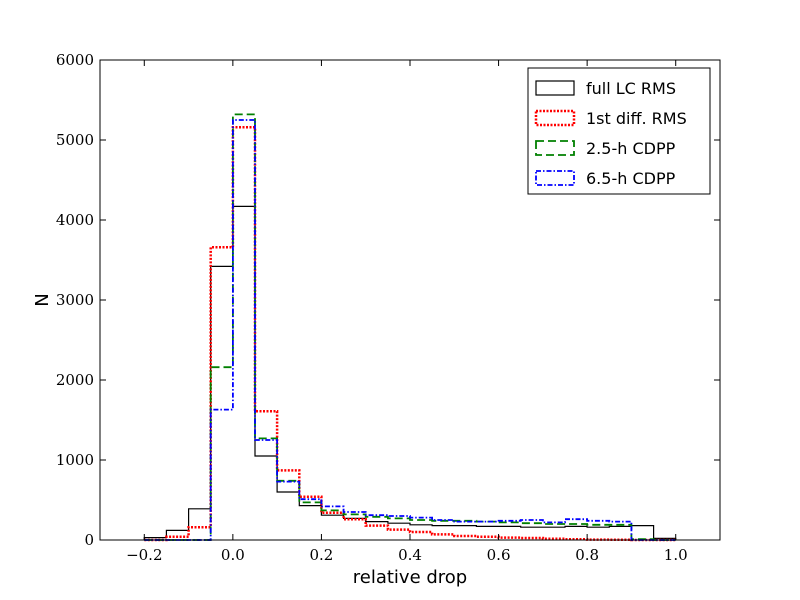 The height and width of the screenshot is (600, 800). What do you see at coordinates (233, 555) in the screenshot?
I see `x-tick-label: 0.0` at bounding box center [233, 555].